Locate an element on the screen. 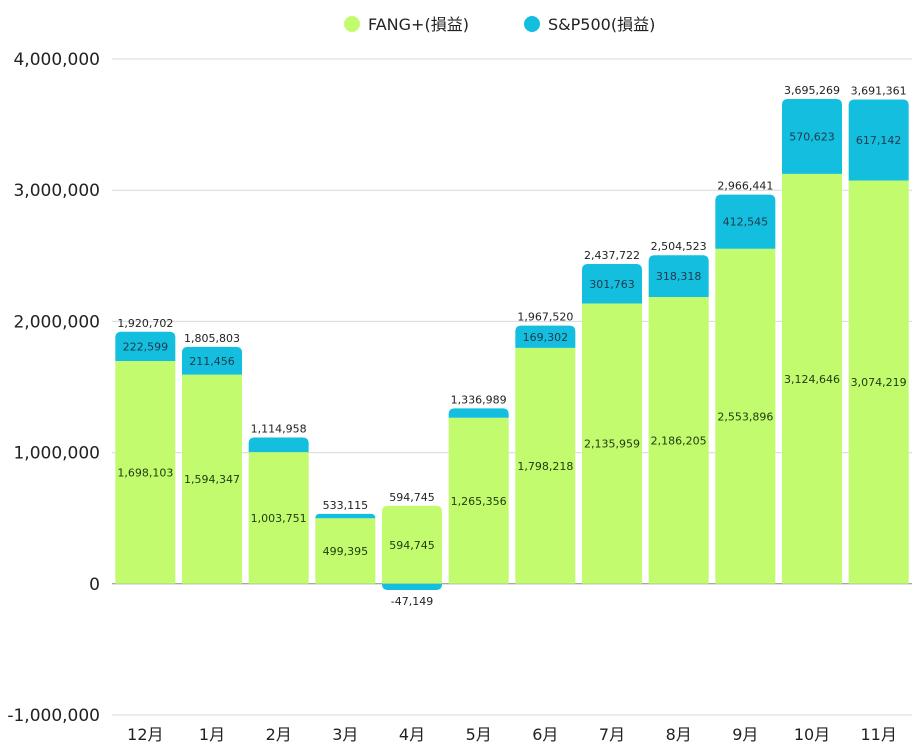  y-tick-label: 3,000,000 is located at coordinates (56, 191).